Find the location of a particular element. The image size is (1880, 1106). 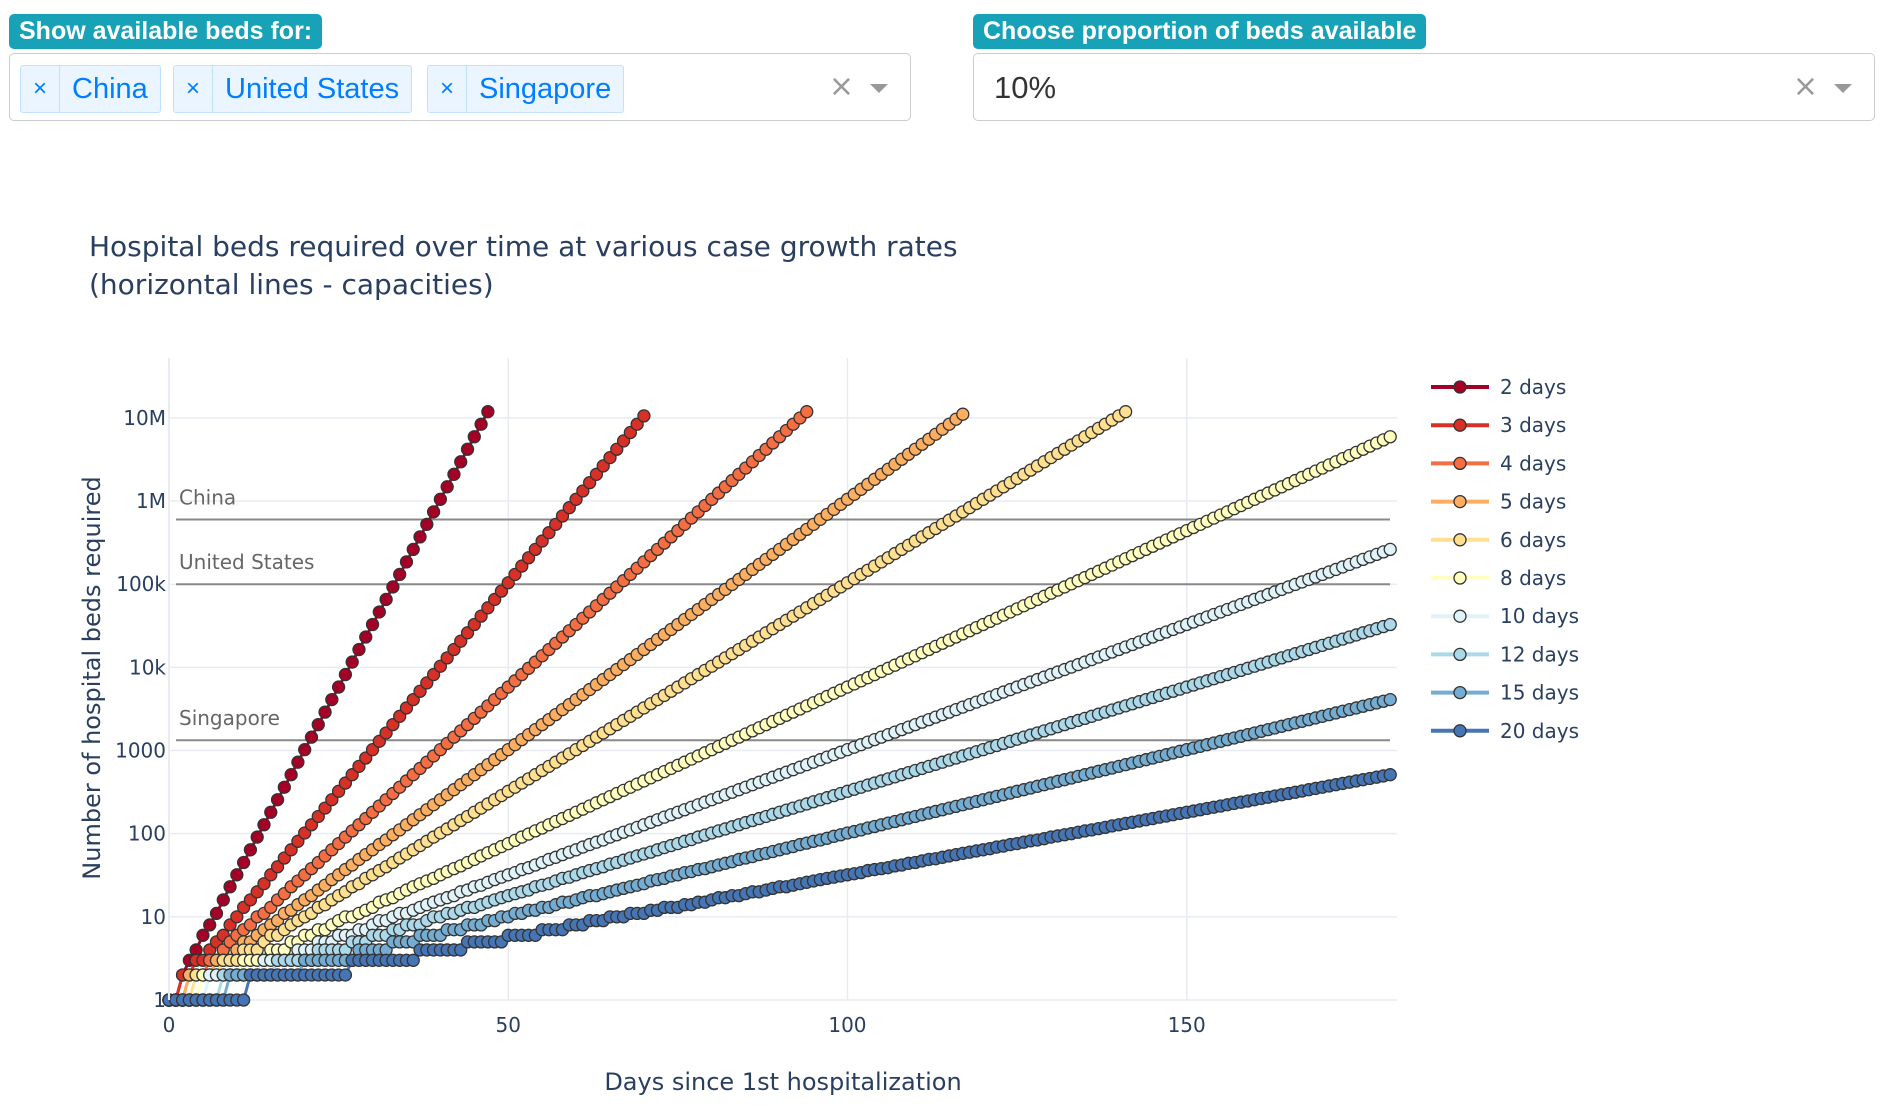

y-tick-label: 1M is located at coordinates (151, 501).